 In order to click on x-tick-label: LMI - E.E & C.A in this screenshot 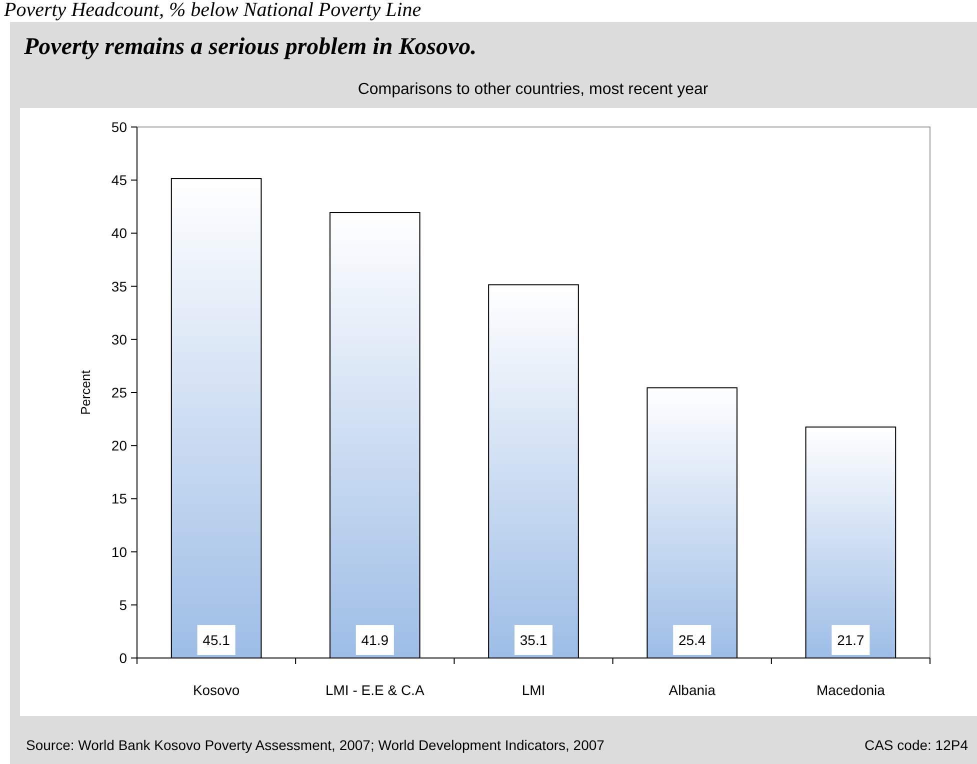, I will do `click(375, 690)`.